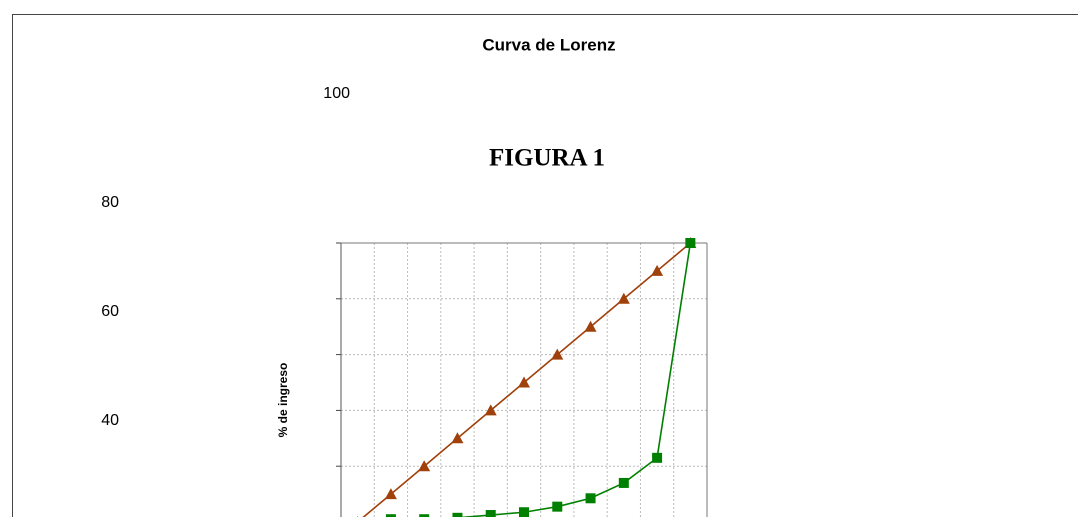 This screenshot has height=517, width=1078. What do you see at coordinates (547, 158) in the screenshot?
I see `chart-subtitle: FIGURA 1` at bounding box center [547, 158].